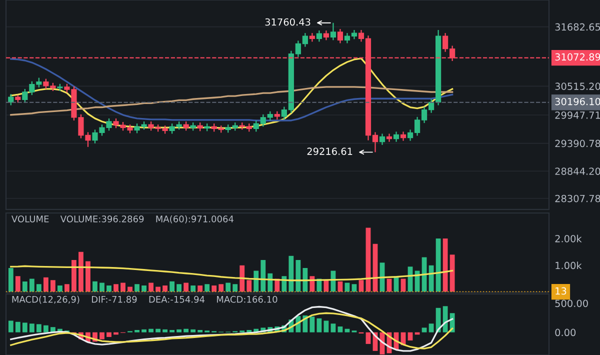  I want to click on y-tick-label: 31682.65, so click(577, 27).